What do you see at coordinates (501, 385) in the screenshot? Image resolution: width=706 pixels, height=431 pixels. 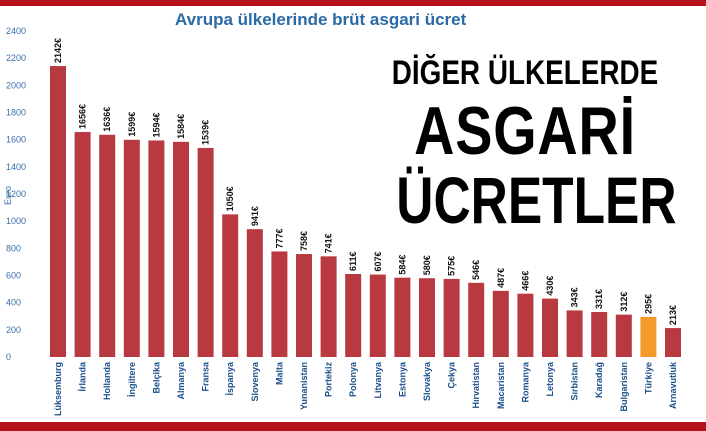 I see `category-label-18: Macaristan` at bounding box center [501, 385].